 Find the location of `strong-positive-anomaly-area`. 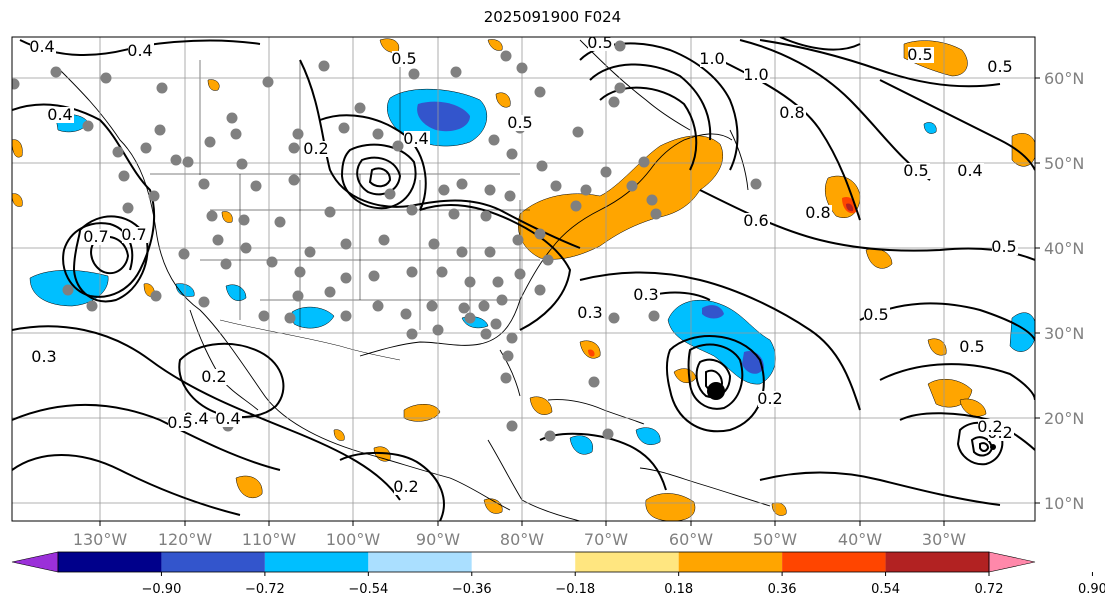

strong-positive-anomaly-area is located at coordinates (591, 353).